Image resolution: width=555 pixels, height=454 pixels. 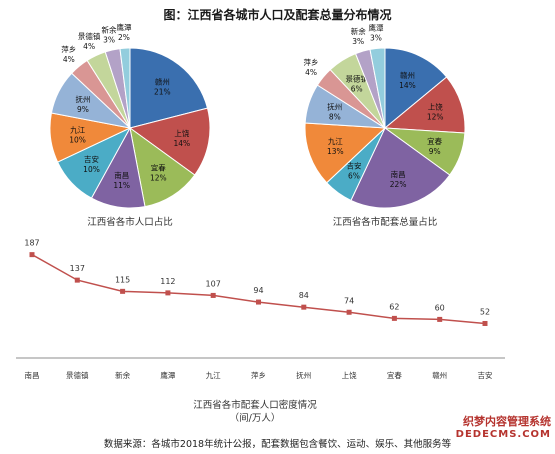 I want to click on facility-pie-caption: 江西省各市配套总量占比, so click(x=385, y=222).